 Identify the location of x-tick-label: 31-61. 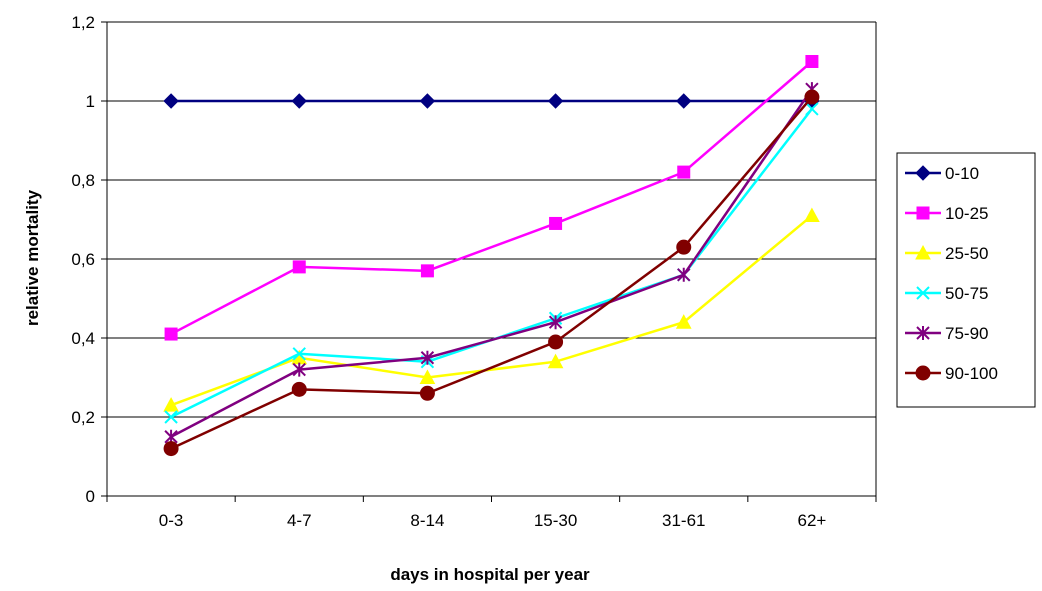
(683, 520).